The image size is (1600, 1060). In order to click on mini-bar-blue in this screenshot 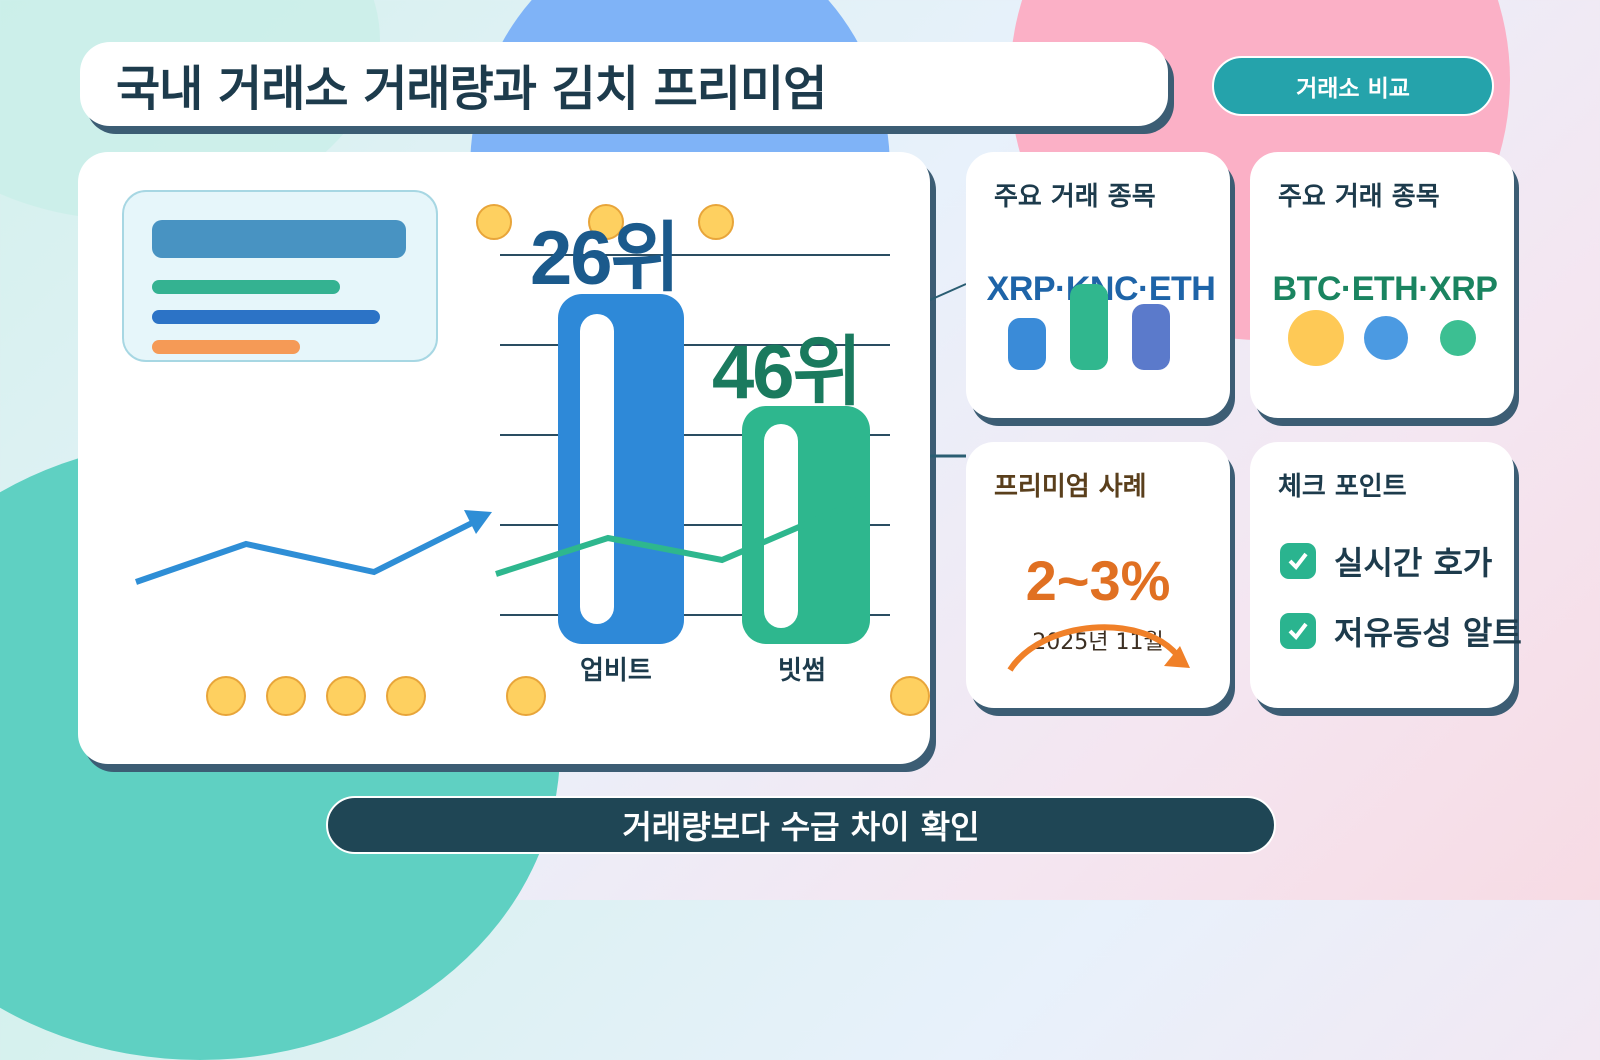, I will do `click(266, 317)`.